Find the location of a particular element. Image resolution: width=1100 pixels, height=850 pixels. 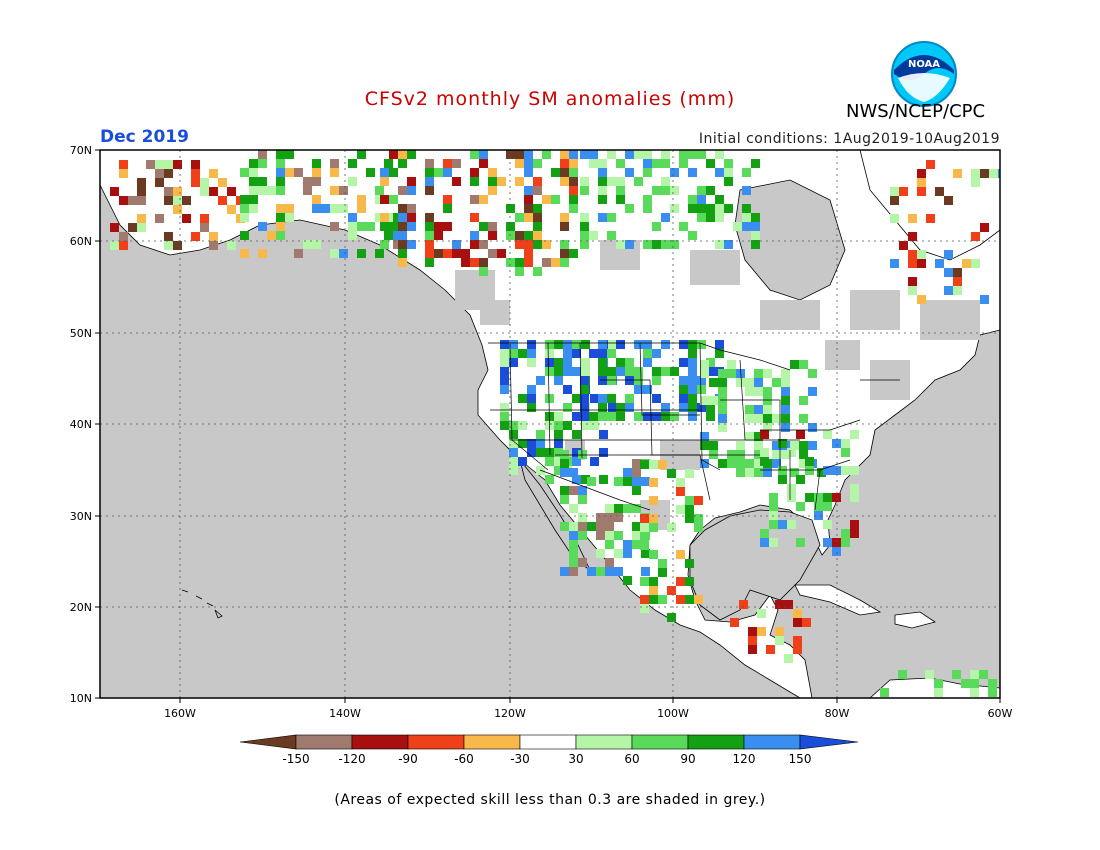

lon-label-60w: 60W is located at coordinates (1000, 713).